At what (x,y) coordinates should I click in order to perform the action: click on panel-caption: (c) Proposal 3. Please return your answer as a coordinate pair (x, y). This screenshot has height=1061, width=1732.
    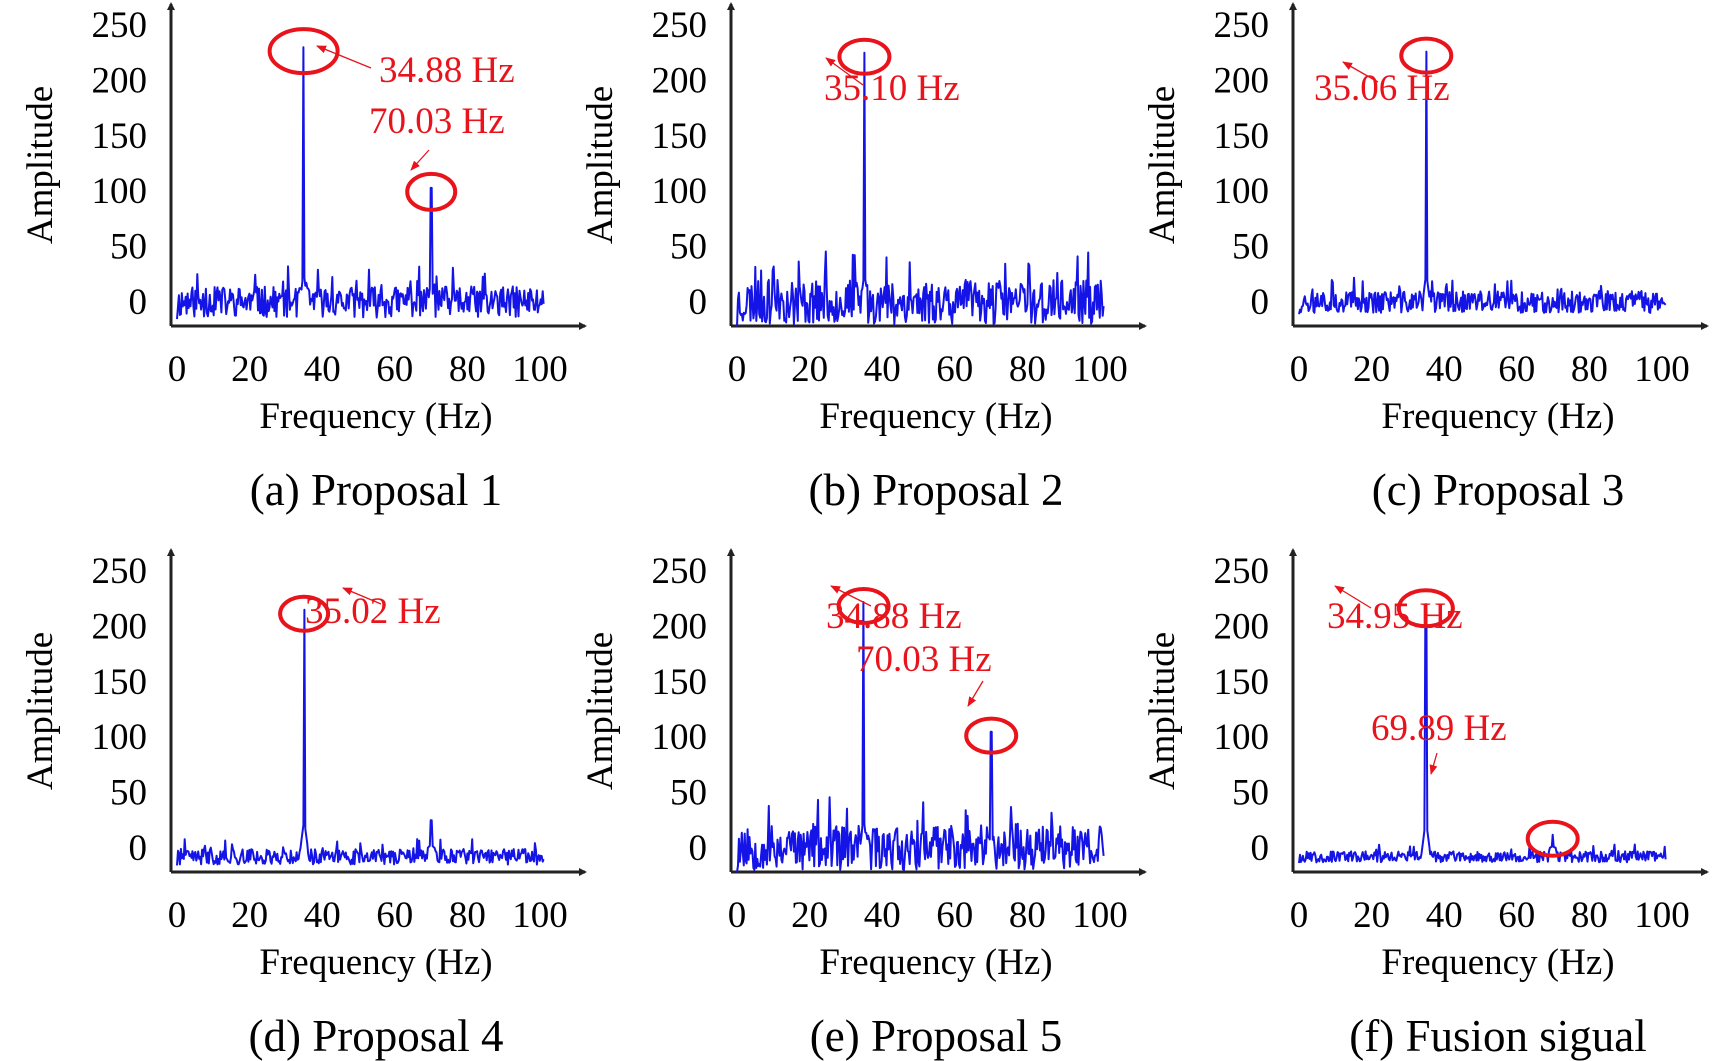
    Looking at the image, I should click on (1498, 490).